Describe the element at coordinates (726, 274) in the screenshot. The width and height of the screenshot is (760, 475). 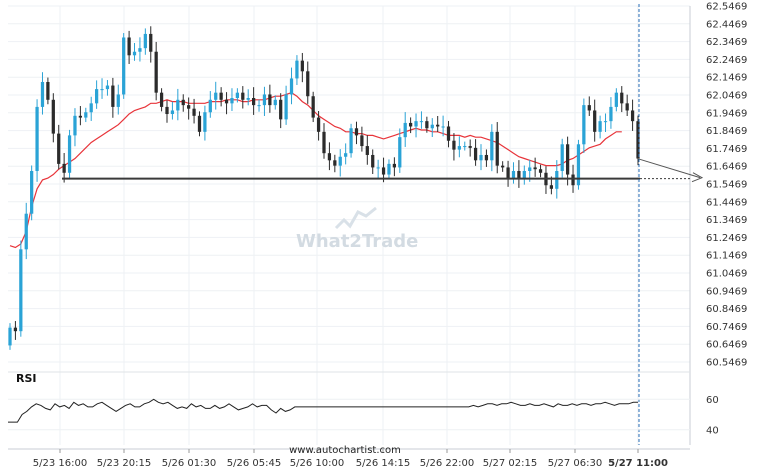
I see `price-tick-label: 61.0469` at that location.